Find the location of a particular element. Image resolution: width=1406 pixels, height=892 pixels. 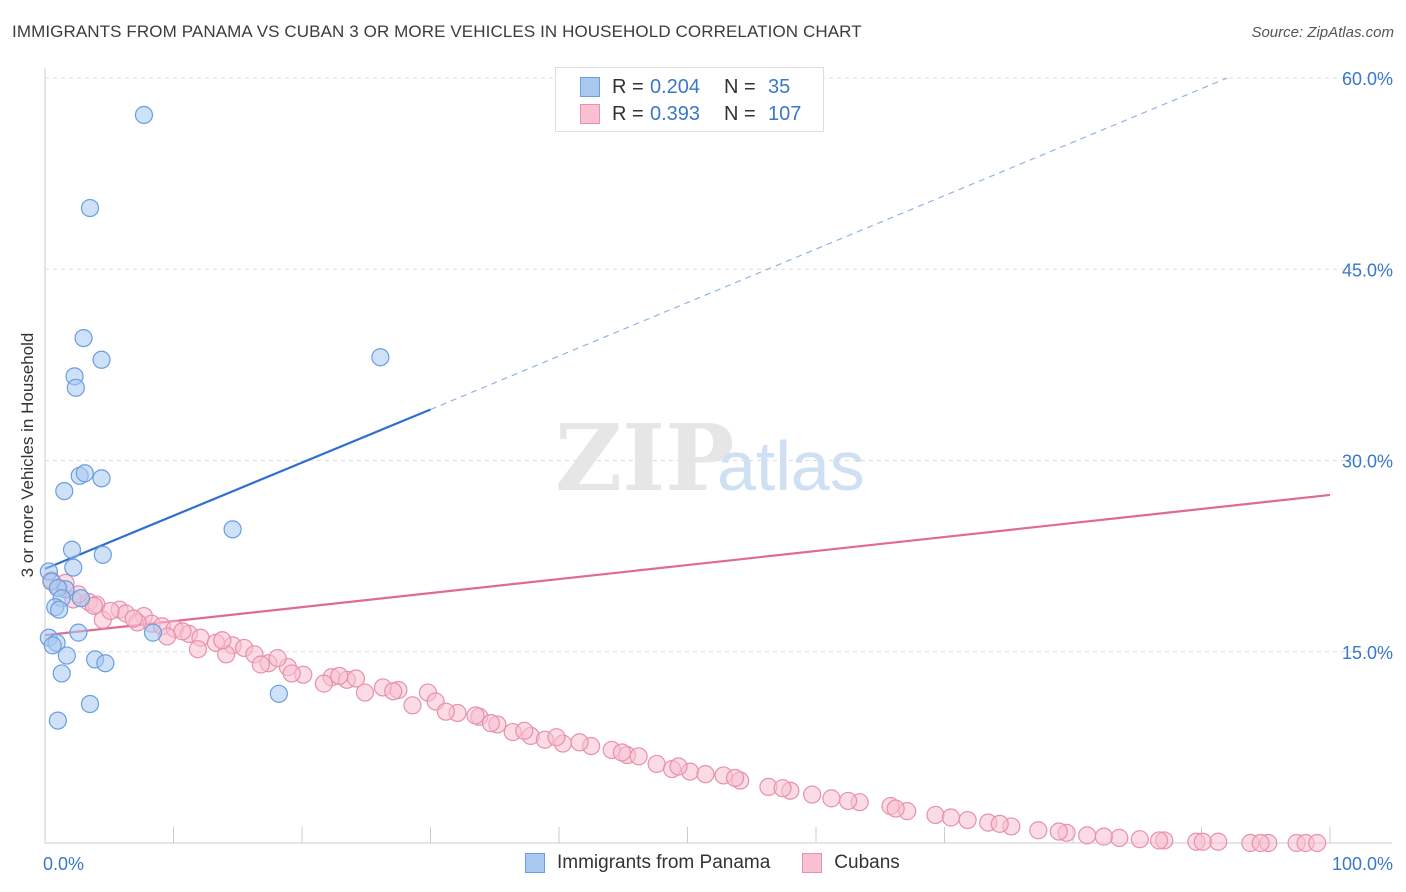

legend-label-cubans: Cubans is located at coordinates (867, 862).